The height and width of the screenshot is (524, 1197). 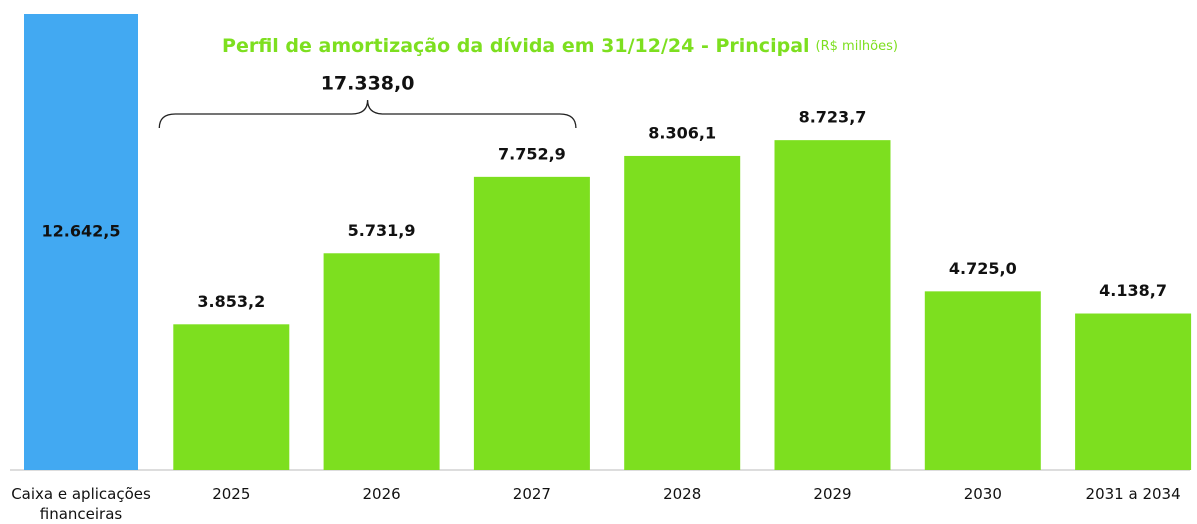 I want to click on value-label: 12.642,5, so click(x=81, y=231).